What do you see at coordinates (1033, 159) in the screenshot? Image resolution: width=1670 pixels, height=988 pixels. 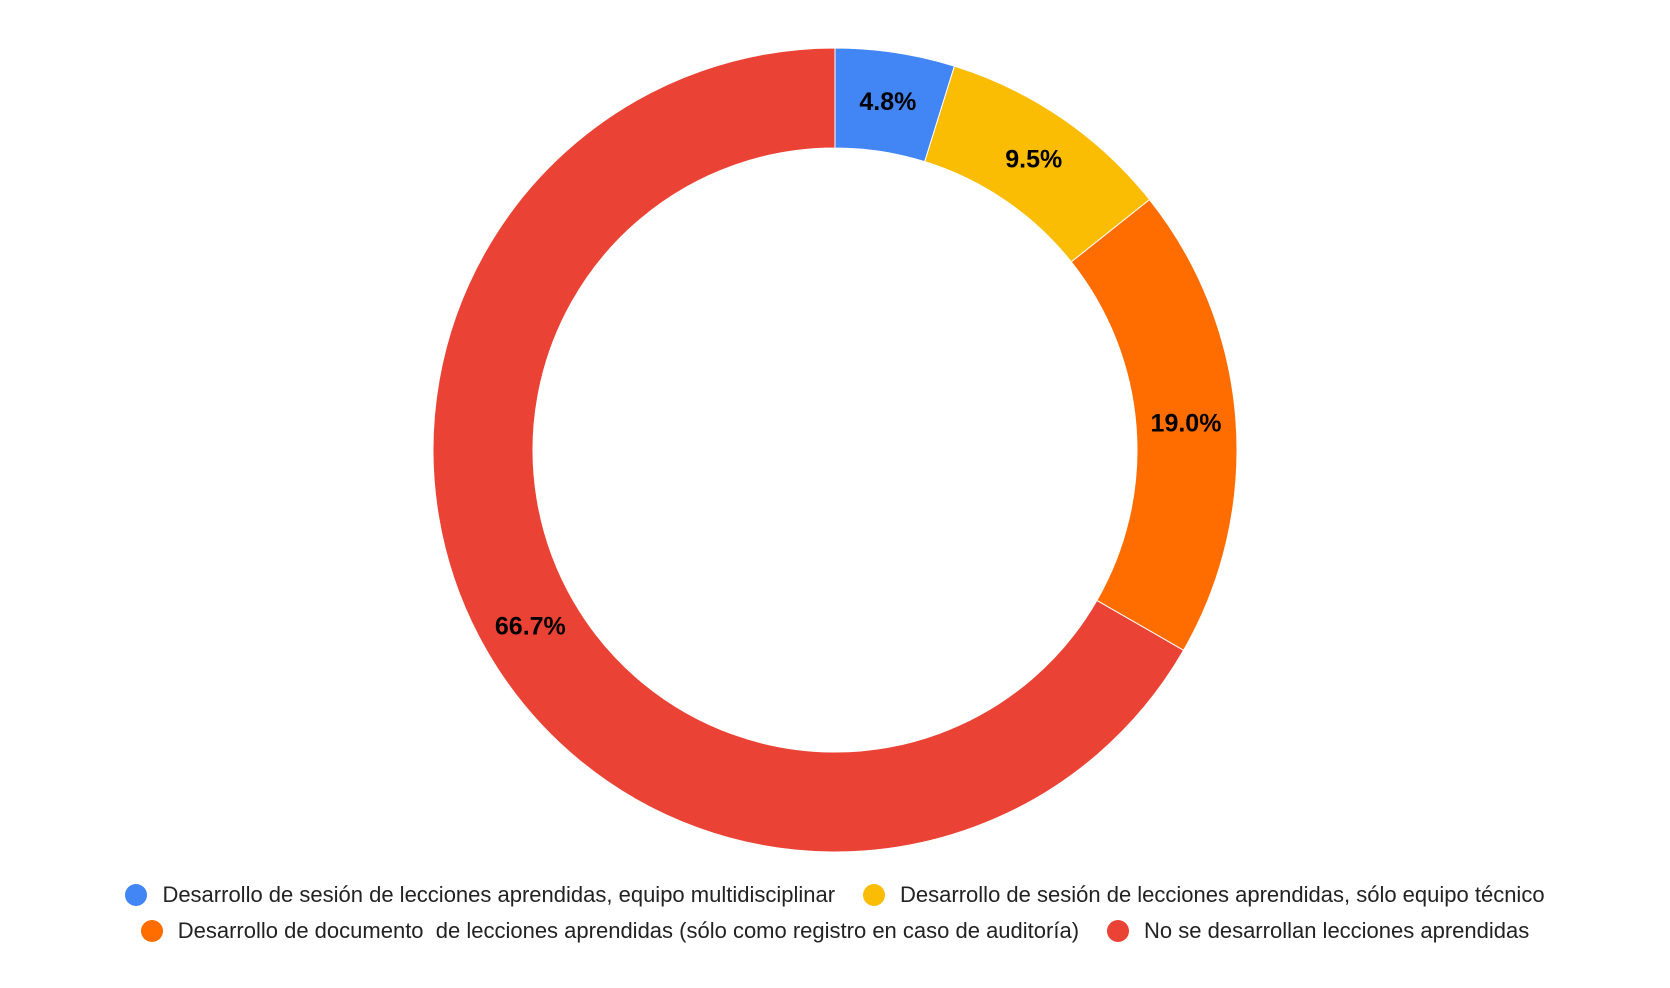 I see `slice-label-2: 9.5%` at bounding box center [1033, 159].